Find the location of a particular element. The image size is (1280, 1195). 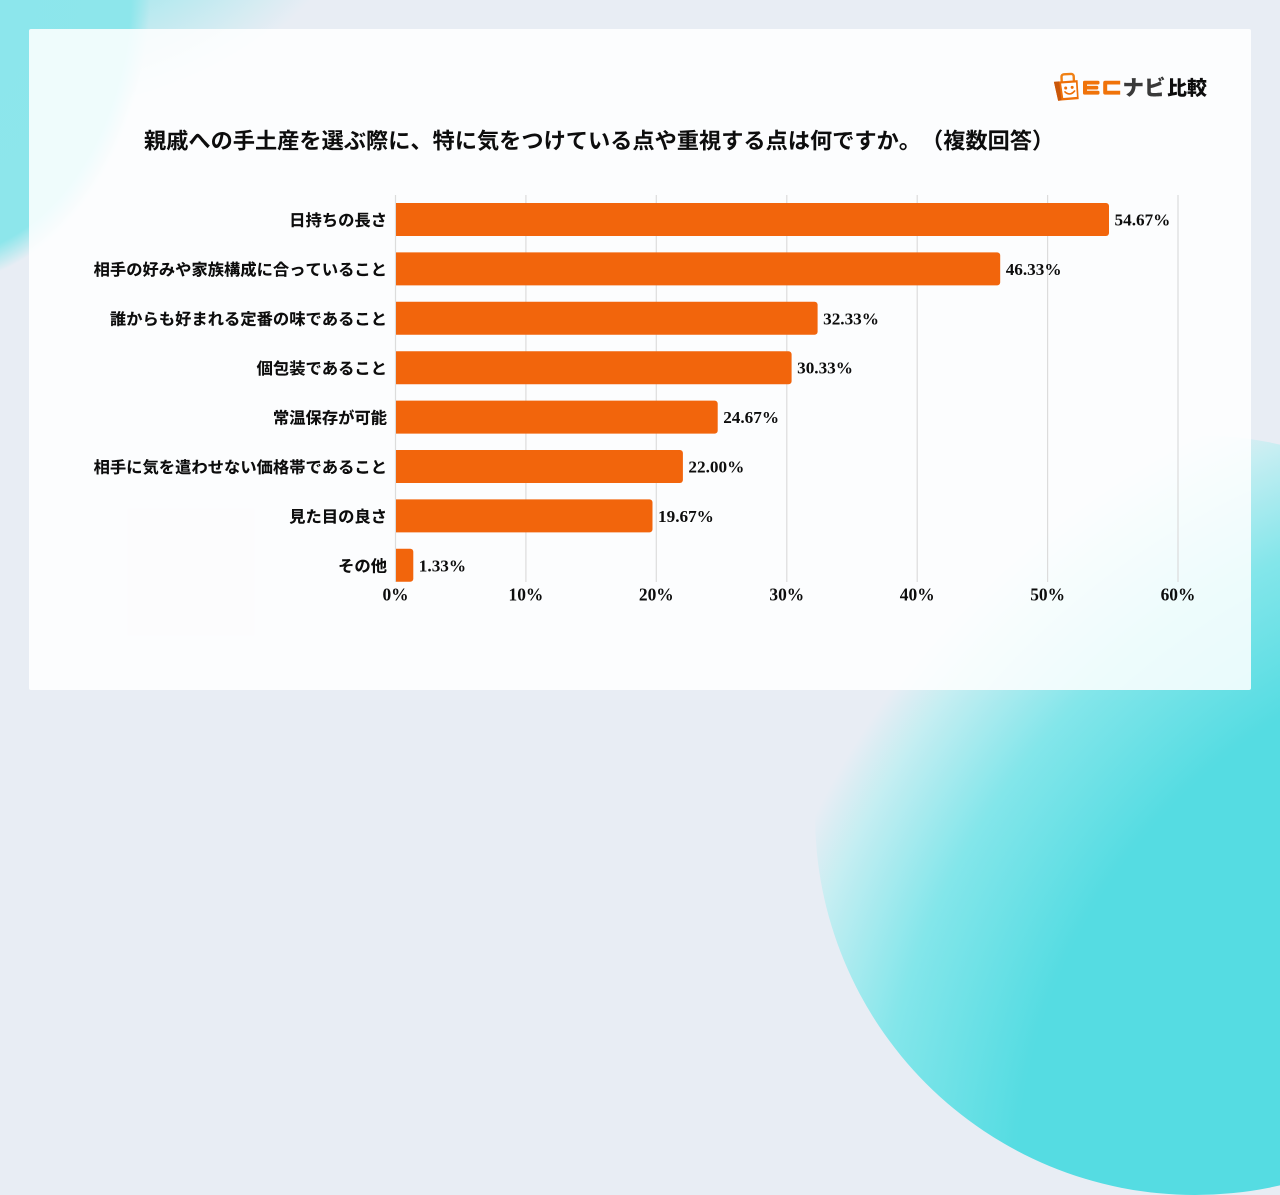

svg-text: 22.00% is located at coordinates (716, 467).